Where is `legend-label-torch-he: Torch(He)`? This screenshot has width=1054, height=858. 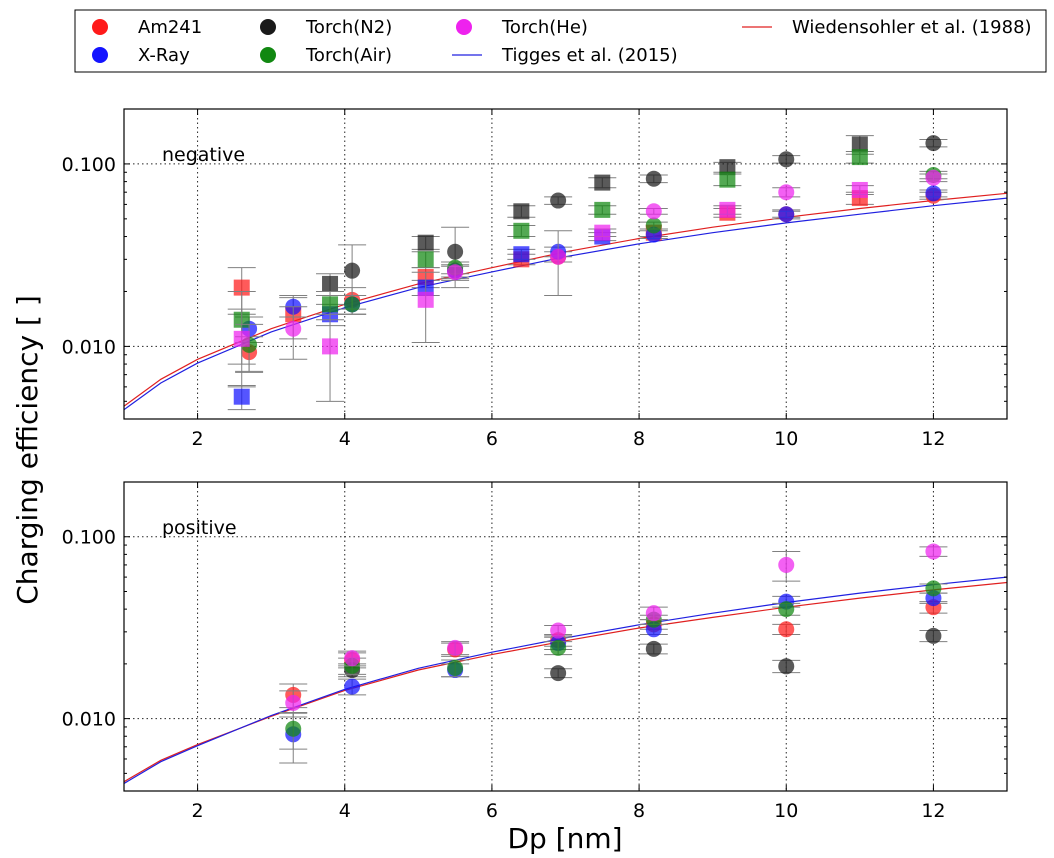 legend-label-torch-he: Torch(He) is located at coordinates (544, 27).